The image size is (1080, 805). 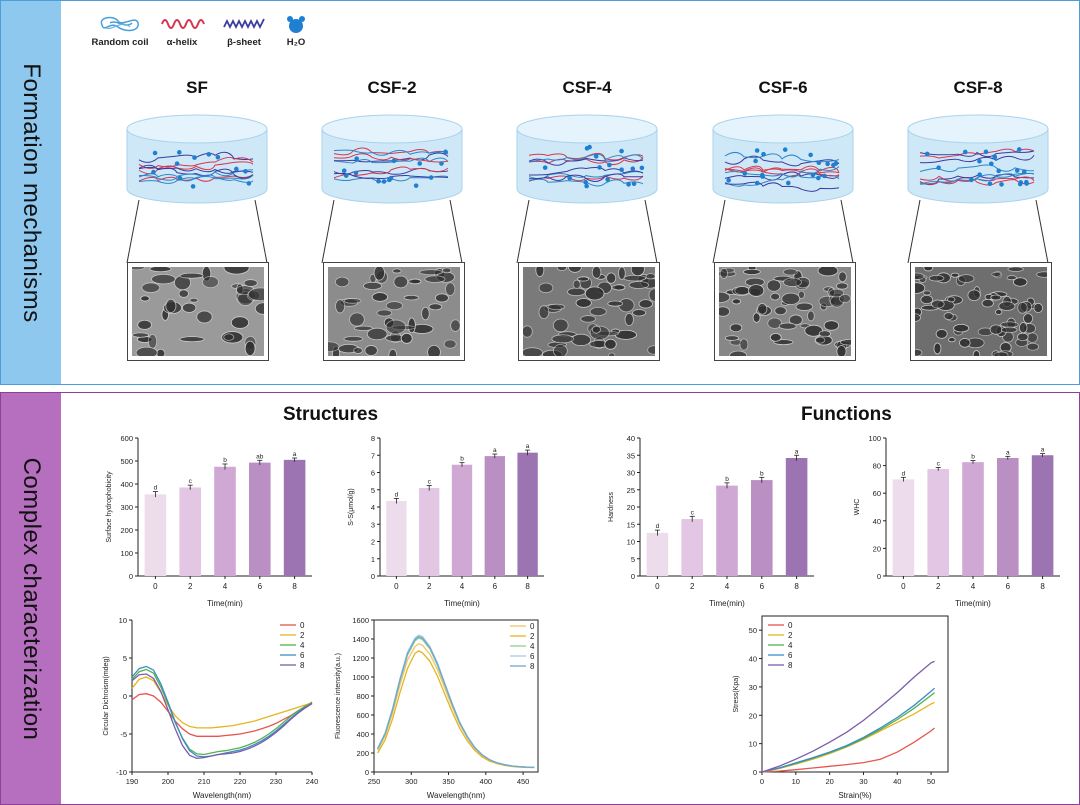 What do you see at coordinates (373, 559) in the screenshot?
I see `y-tick-label: 1` at bounding box center [373, 559].